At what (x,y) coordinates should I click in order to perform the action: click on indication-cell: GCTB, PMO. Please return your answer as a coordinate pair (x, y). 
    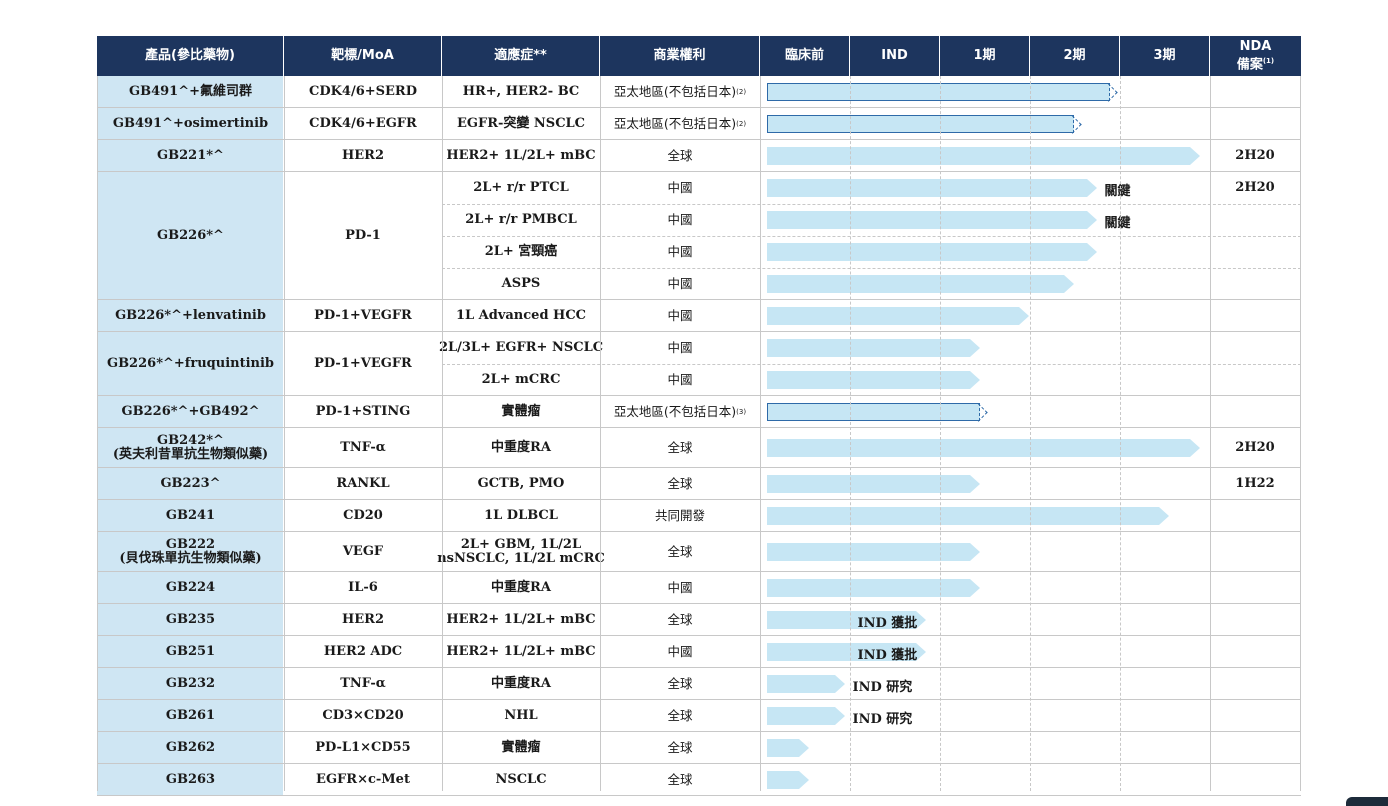
    Looking at the image, I should click on (521, 484).